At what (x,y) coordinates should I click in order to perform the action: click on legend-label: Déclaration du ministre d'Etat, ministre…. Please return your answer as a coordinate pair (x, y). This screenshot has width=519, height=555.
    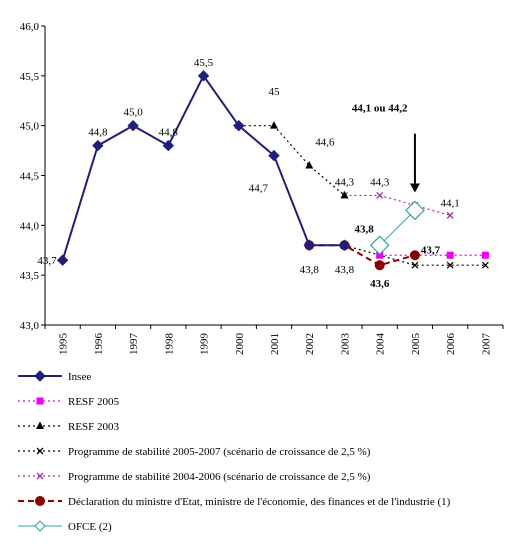
    Looking at the image, I should click on (259, 502).